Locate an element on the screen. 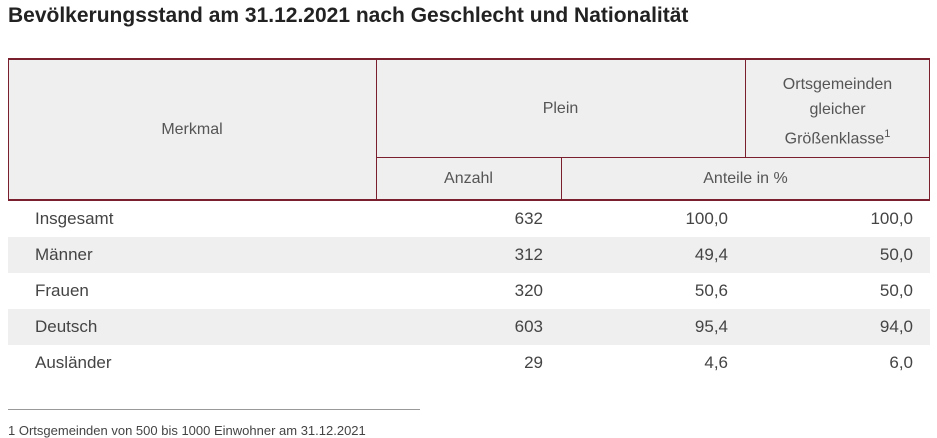  row-label: Deutsch is located at coordinates (66, 326).